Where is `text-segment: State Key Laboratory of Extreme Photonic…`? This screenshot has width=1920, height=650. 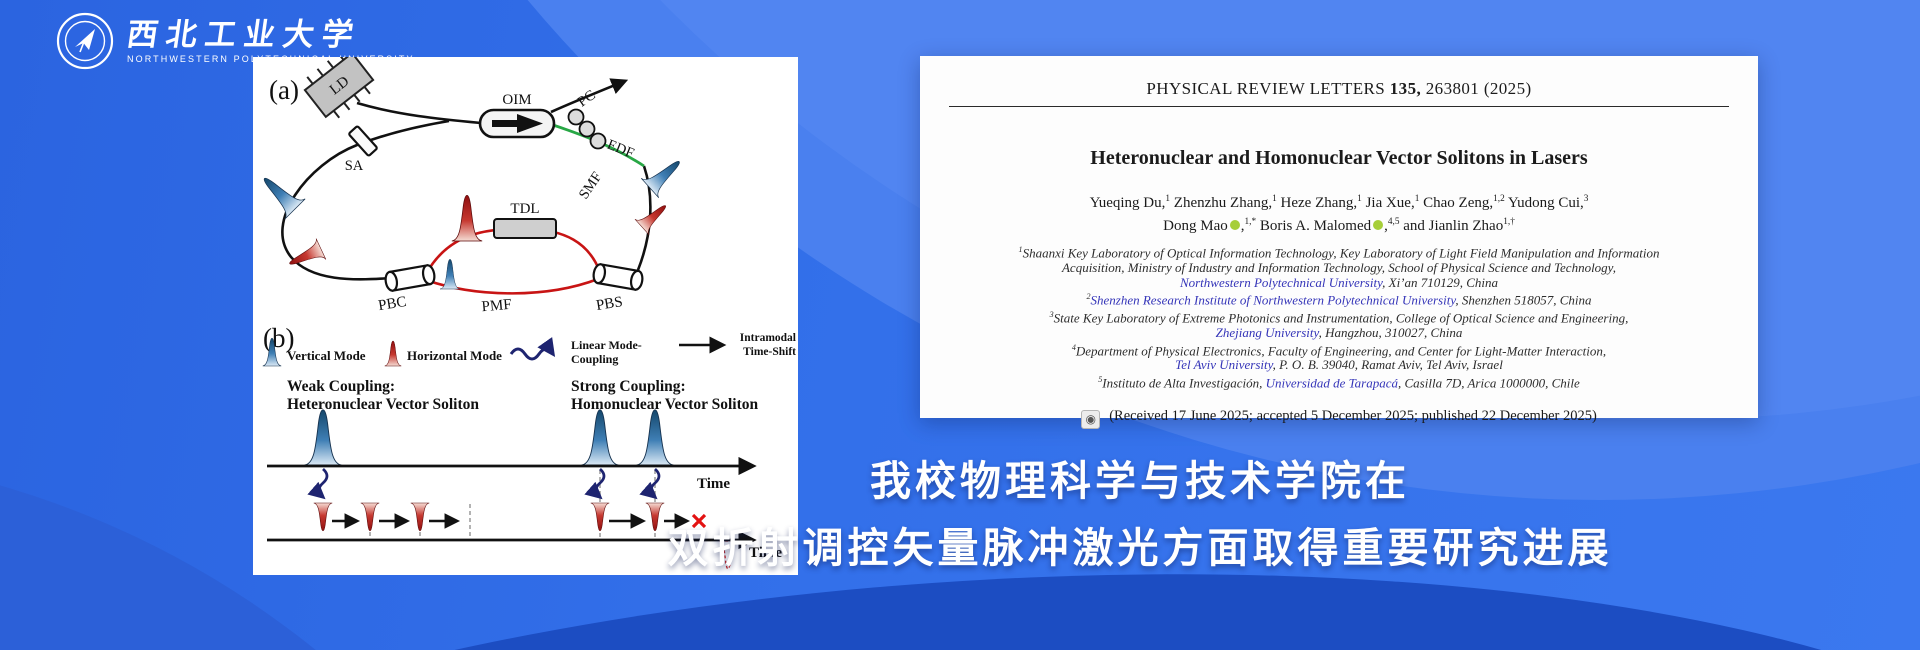
text-segment: State Key Laboratory of Extreme Photonic… is located at coordinates (1341, 318).